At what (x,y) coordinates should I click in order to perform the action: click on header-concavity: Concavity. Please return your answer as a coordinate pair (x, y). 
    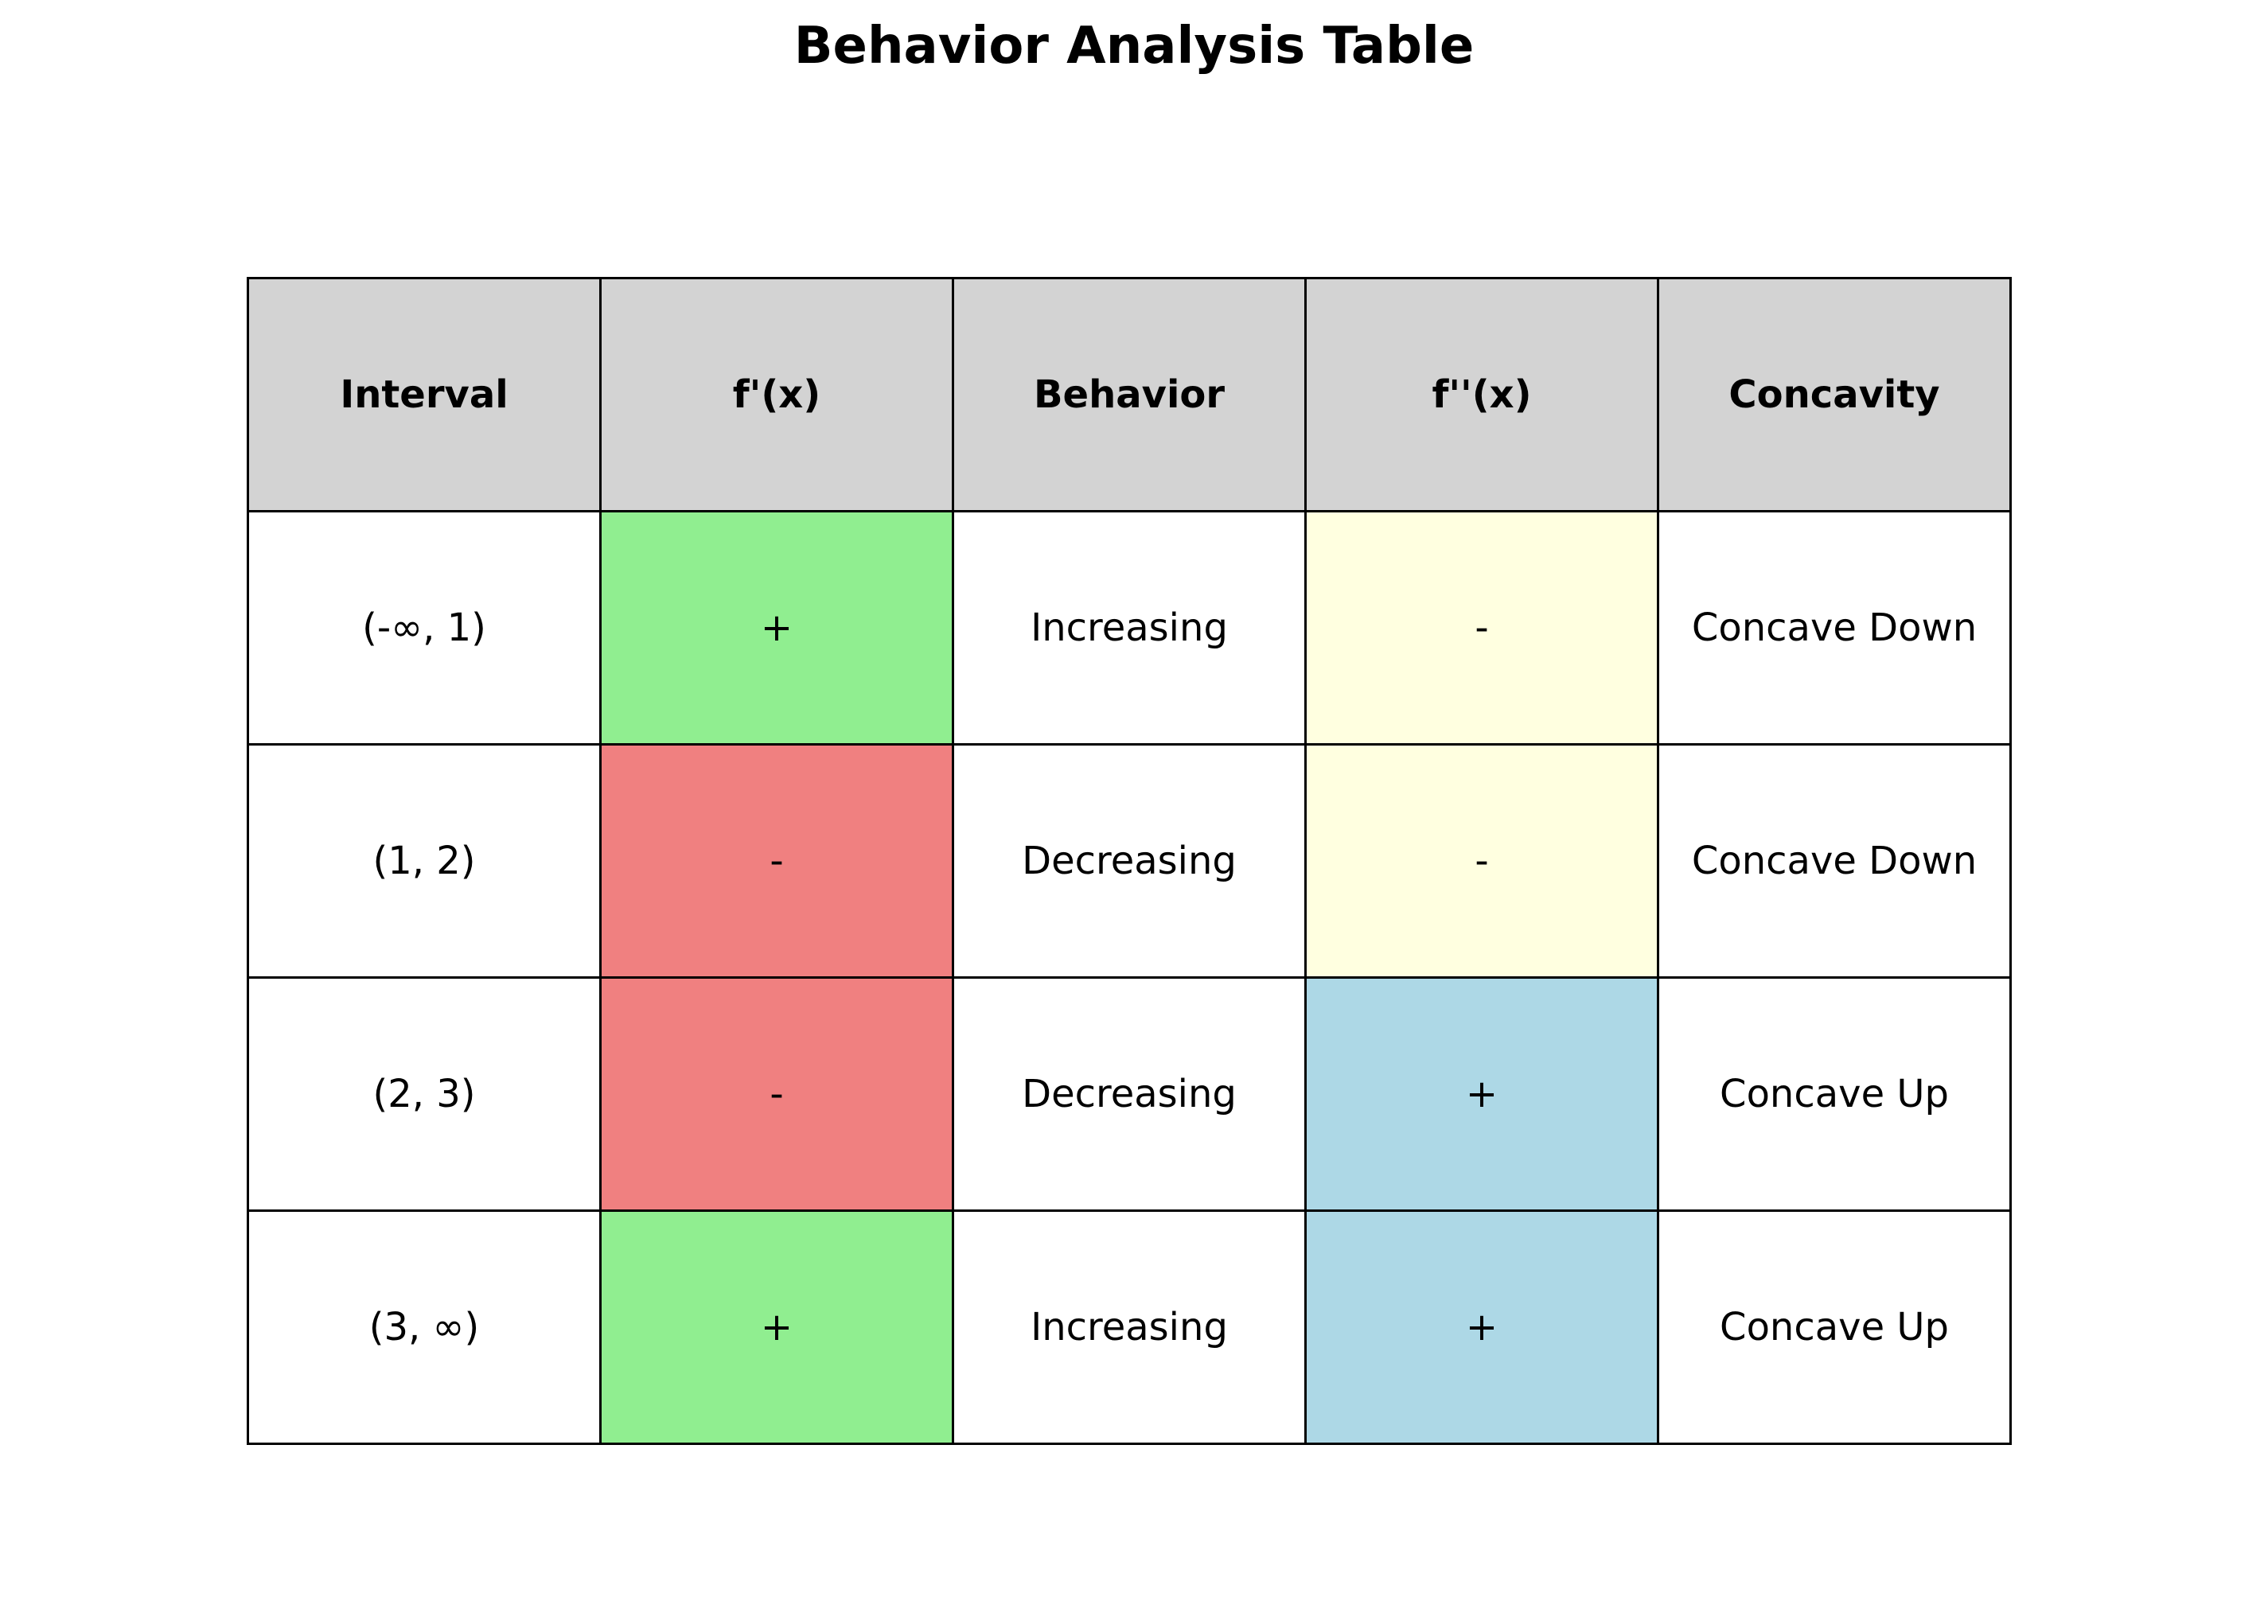
    Looking at the image, I should click on (1834, 394).